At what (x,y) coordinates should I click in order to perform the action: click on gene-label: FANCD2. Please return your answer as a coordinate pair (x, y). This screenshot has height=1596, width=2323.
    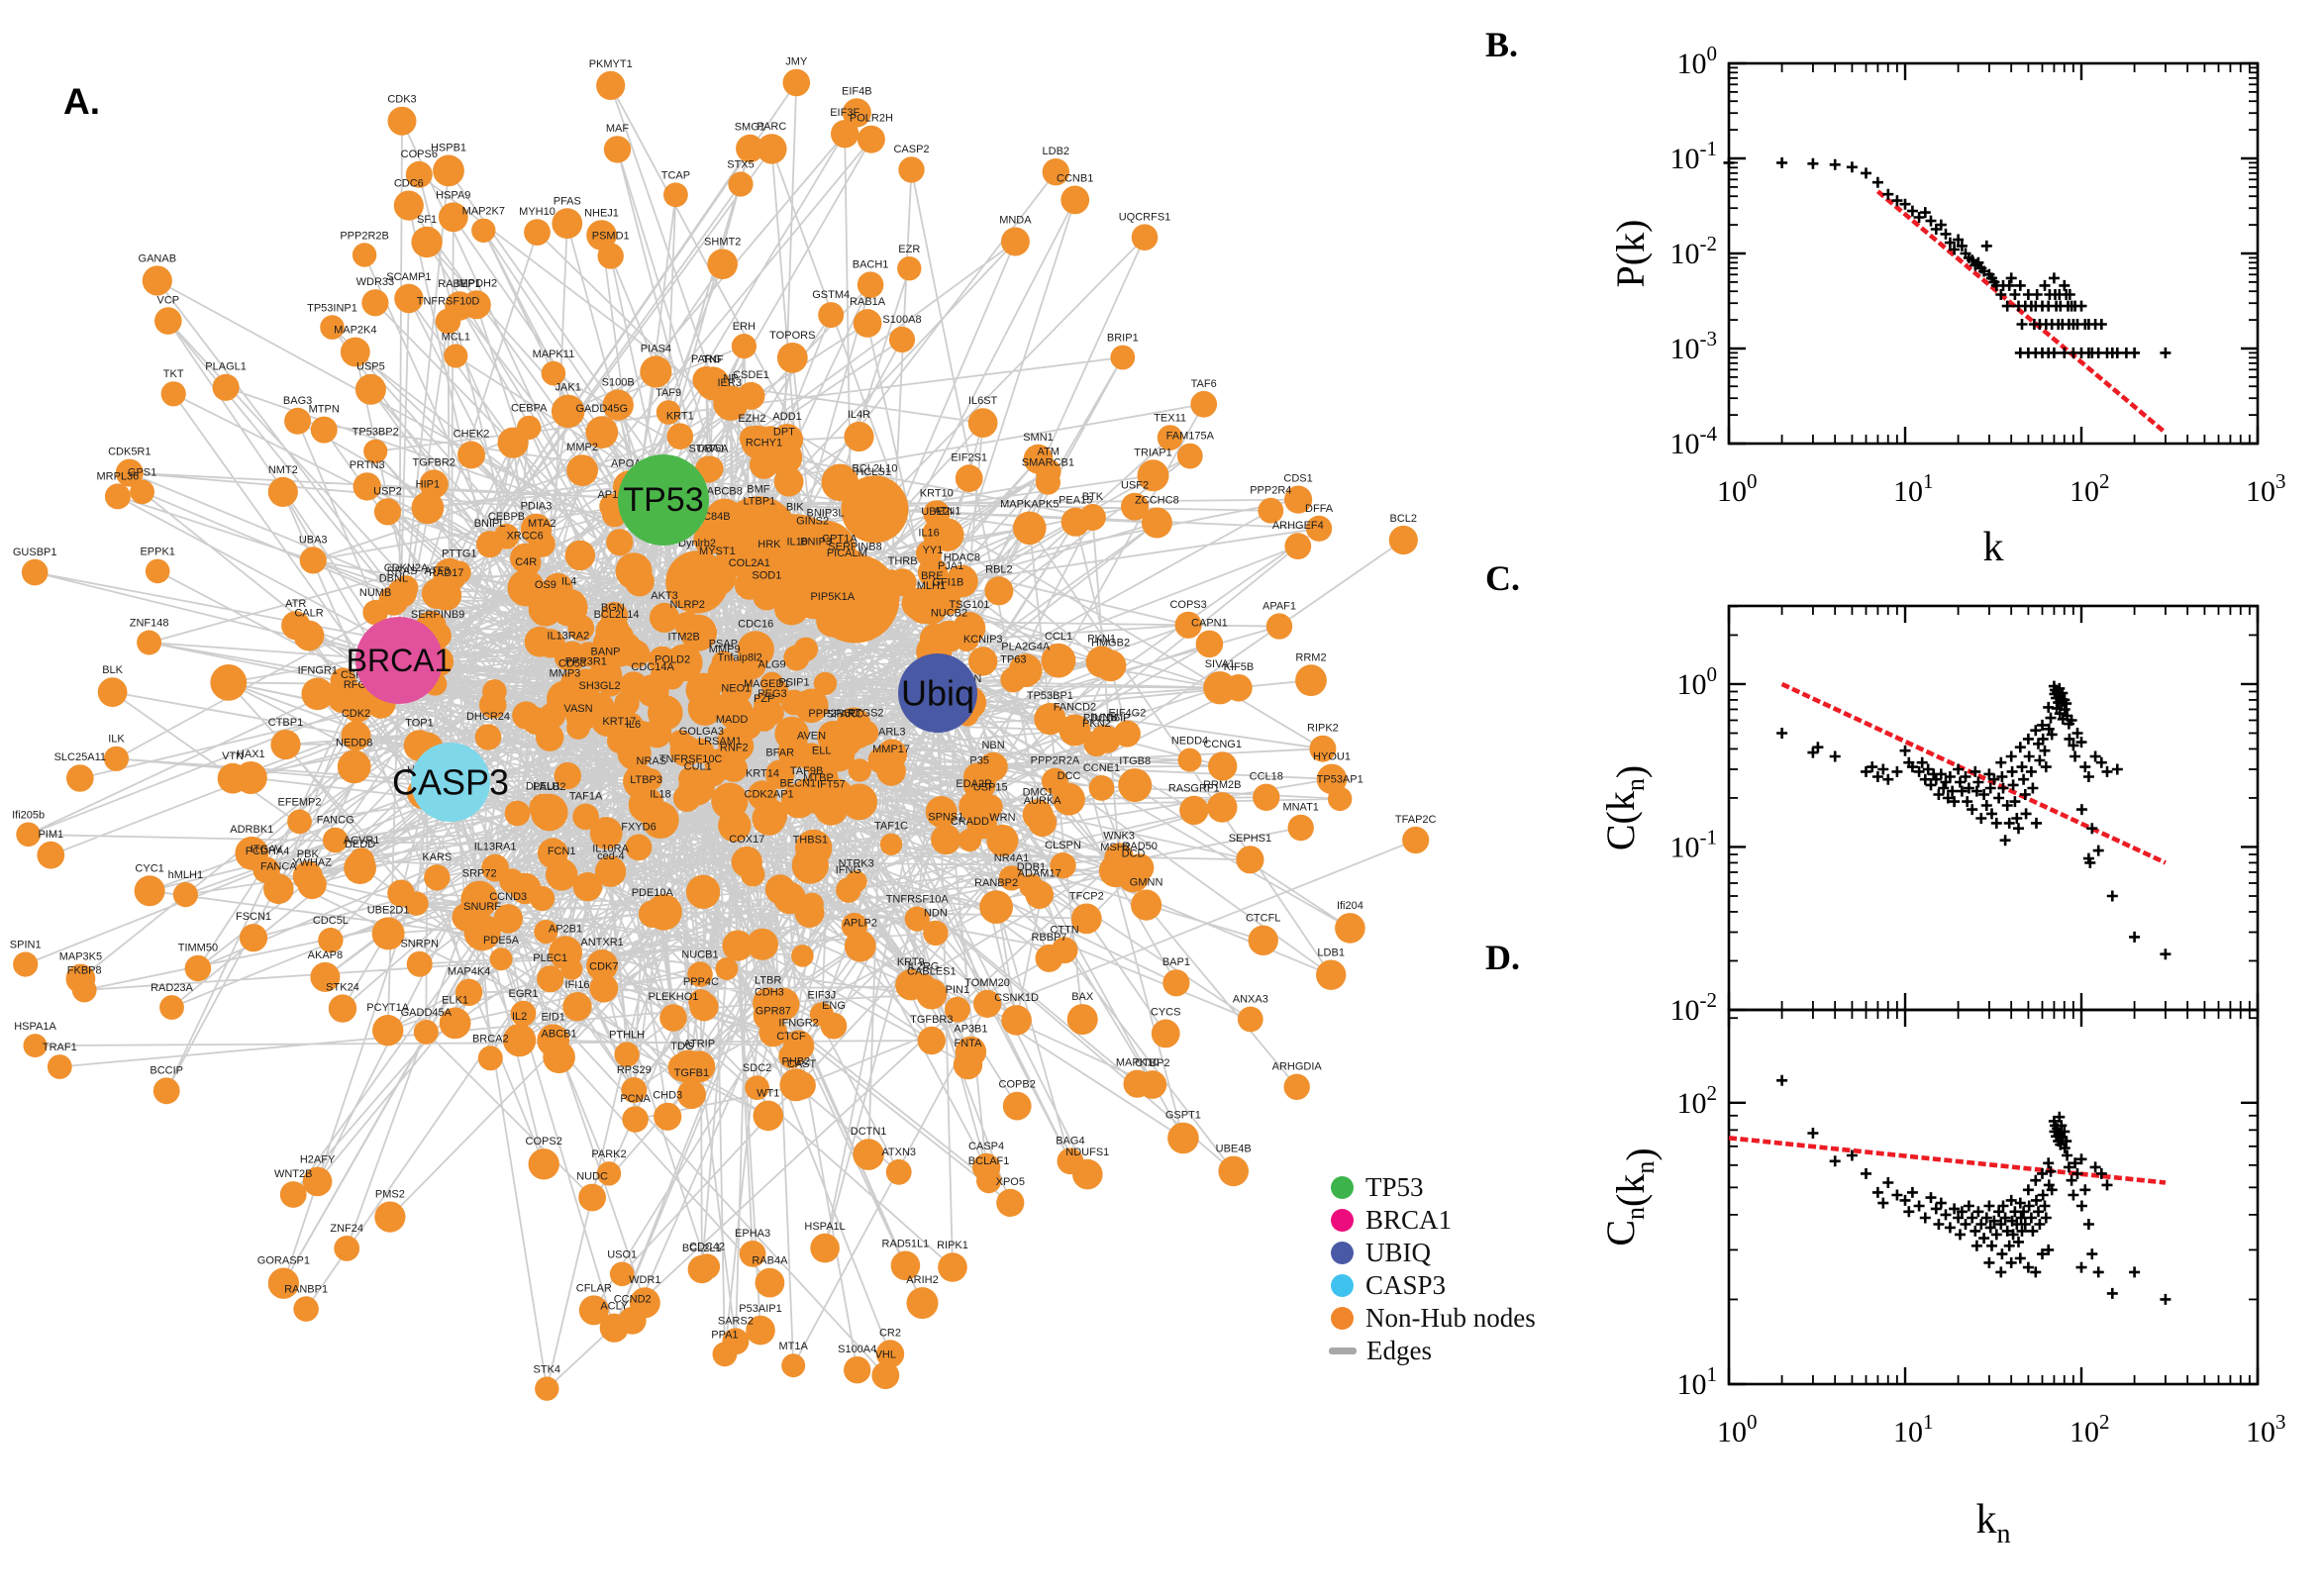
    Looking at the image, I should click on (1075, 708).